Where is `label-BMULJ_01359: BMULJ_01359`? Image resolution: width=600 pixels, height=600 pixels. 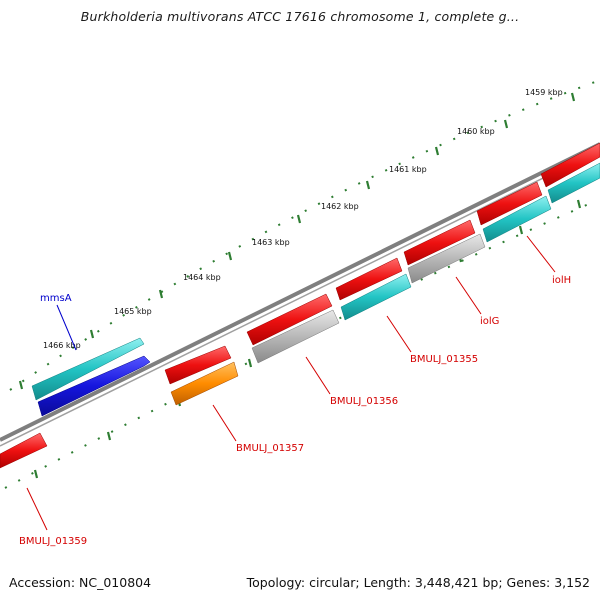 label-BMULJ_01359: BMULJ_01359 is located at coordinates (53, 541).